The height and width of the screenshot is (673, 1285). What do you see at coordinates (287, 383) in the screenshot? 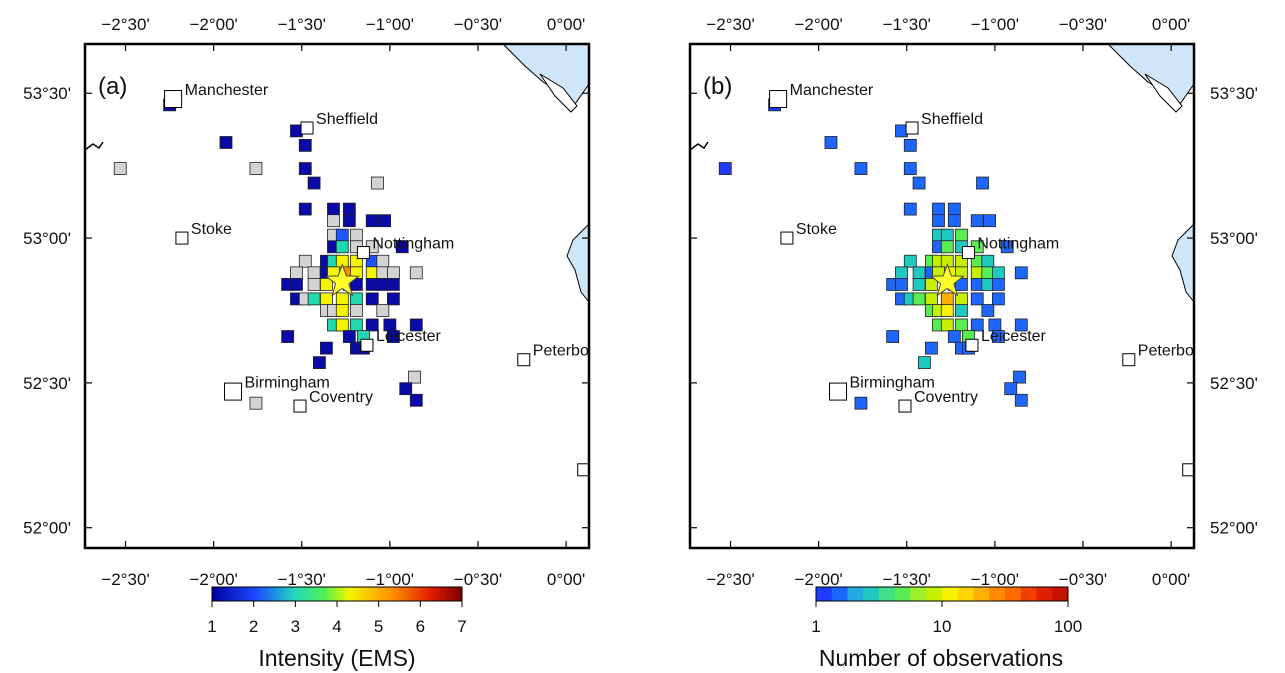
I see `city-label: Birmingham` at bounding box center [287, 383].